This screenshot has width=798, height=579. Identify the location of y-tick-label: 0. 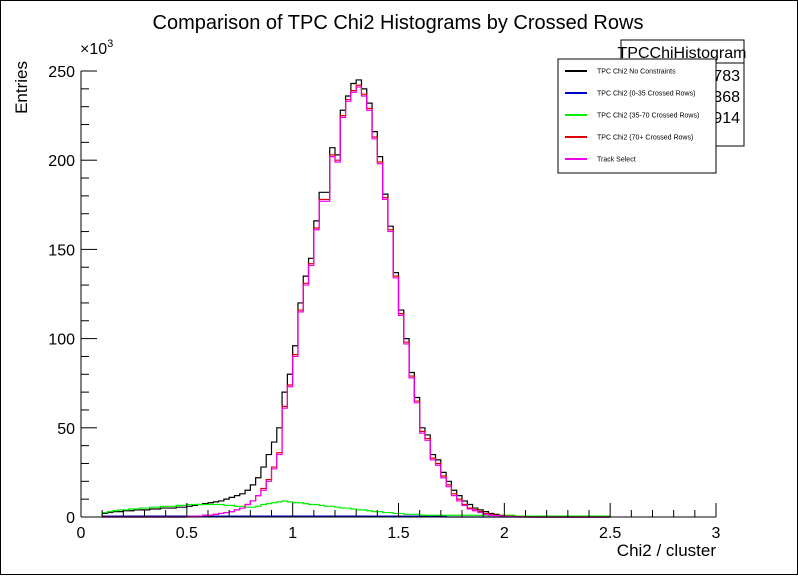
(70, 518).